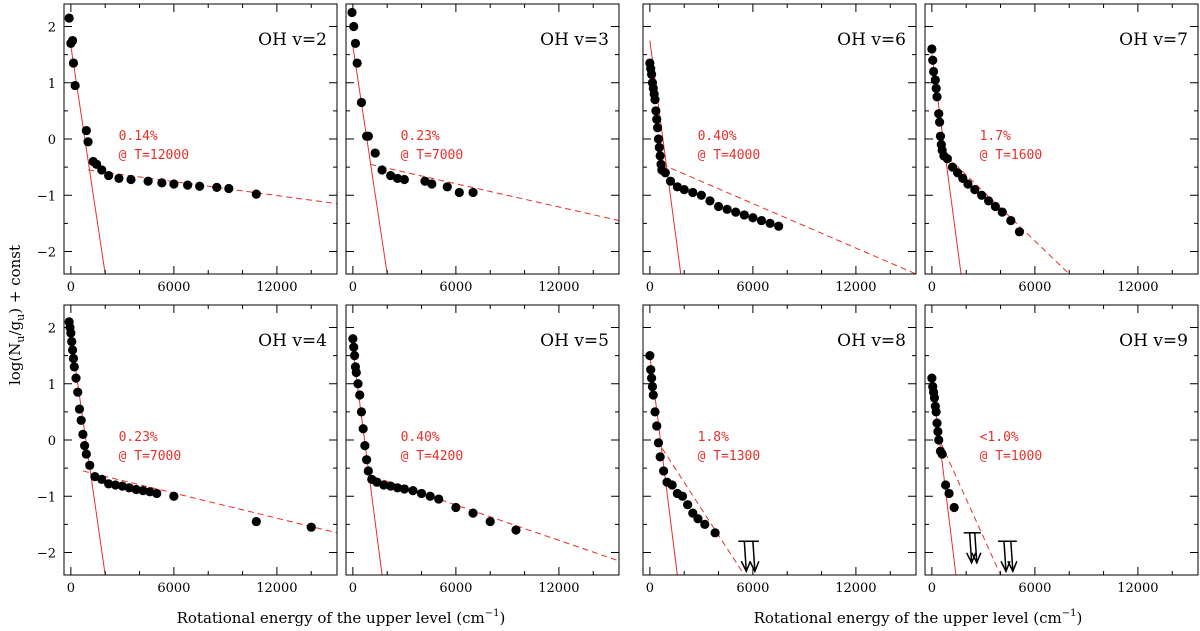 The image size is (1200, 631). Describe the element at coordinates (1153, 341) in the screenshot. I see `panel-title: OH v=9` at that location.